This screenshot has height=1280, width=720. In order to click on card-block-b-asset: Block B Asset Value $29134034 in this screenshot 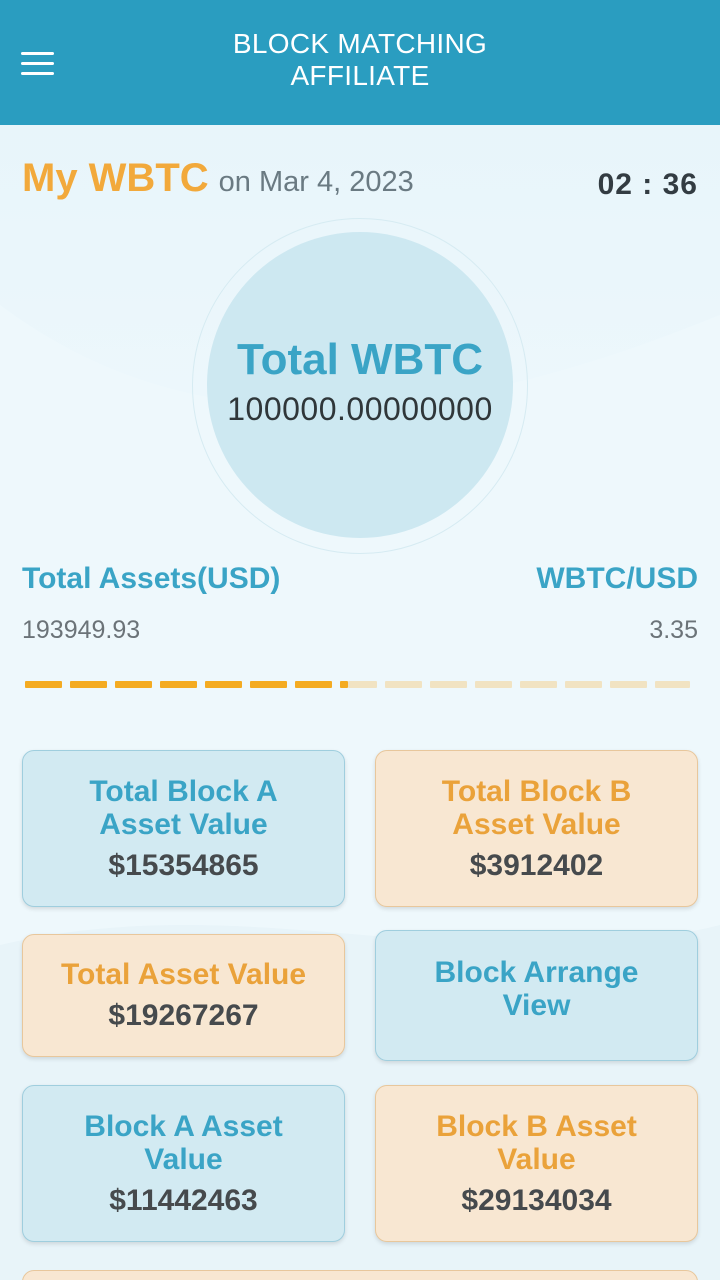, I will do `click(536, 1163)`.